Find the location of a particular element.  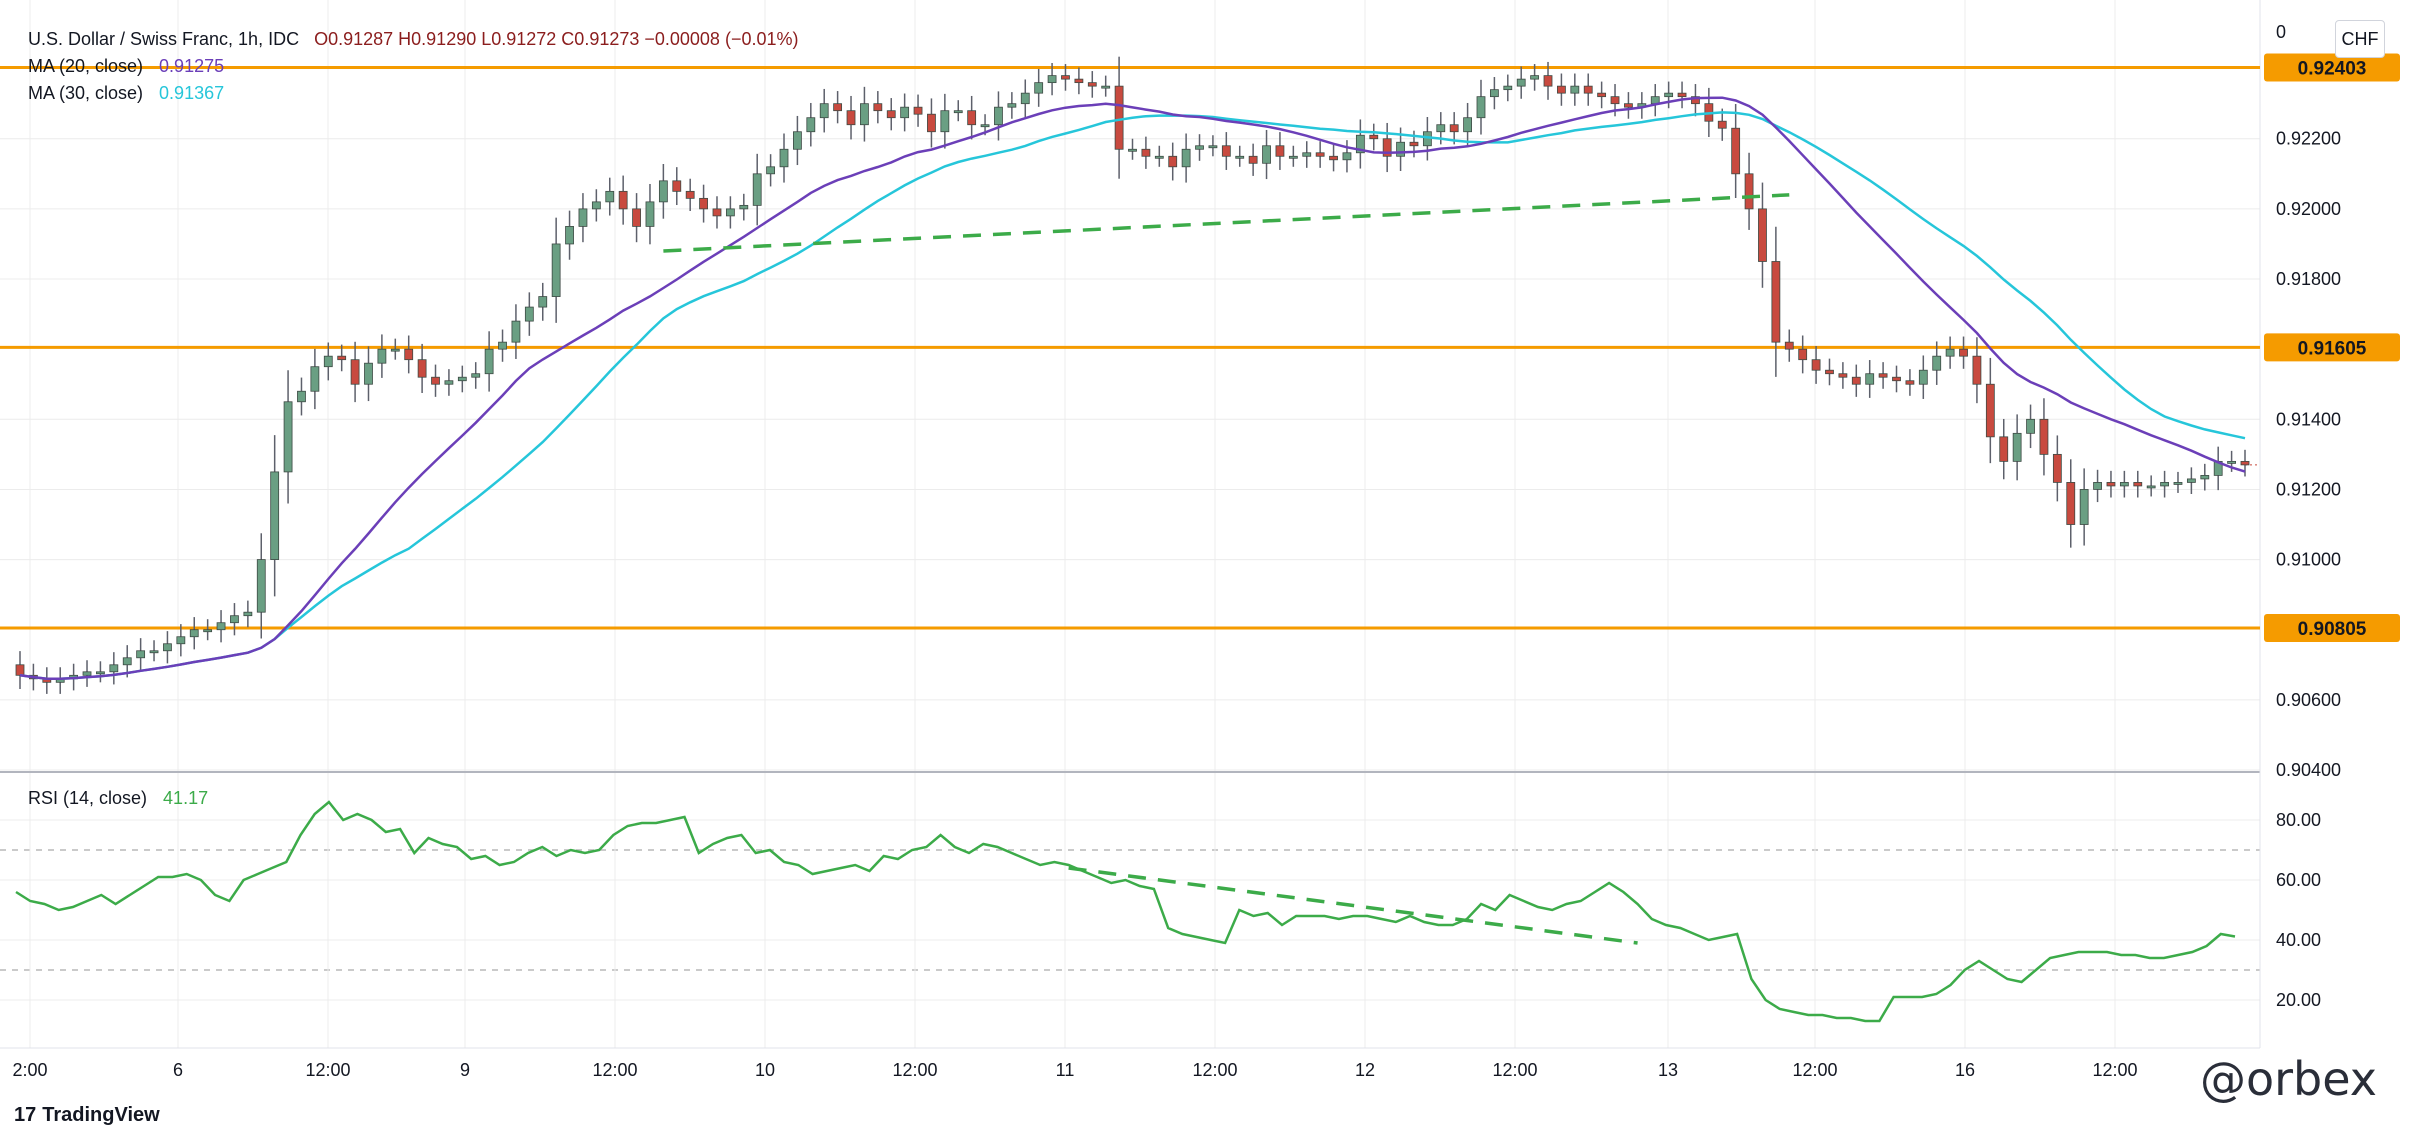

price-tick-label: 0.91400 is located at coordinates (2308, 419).